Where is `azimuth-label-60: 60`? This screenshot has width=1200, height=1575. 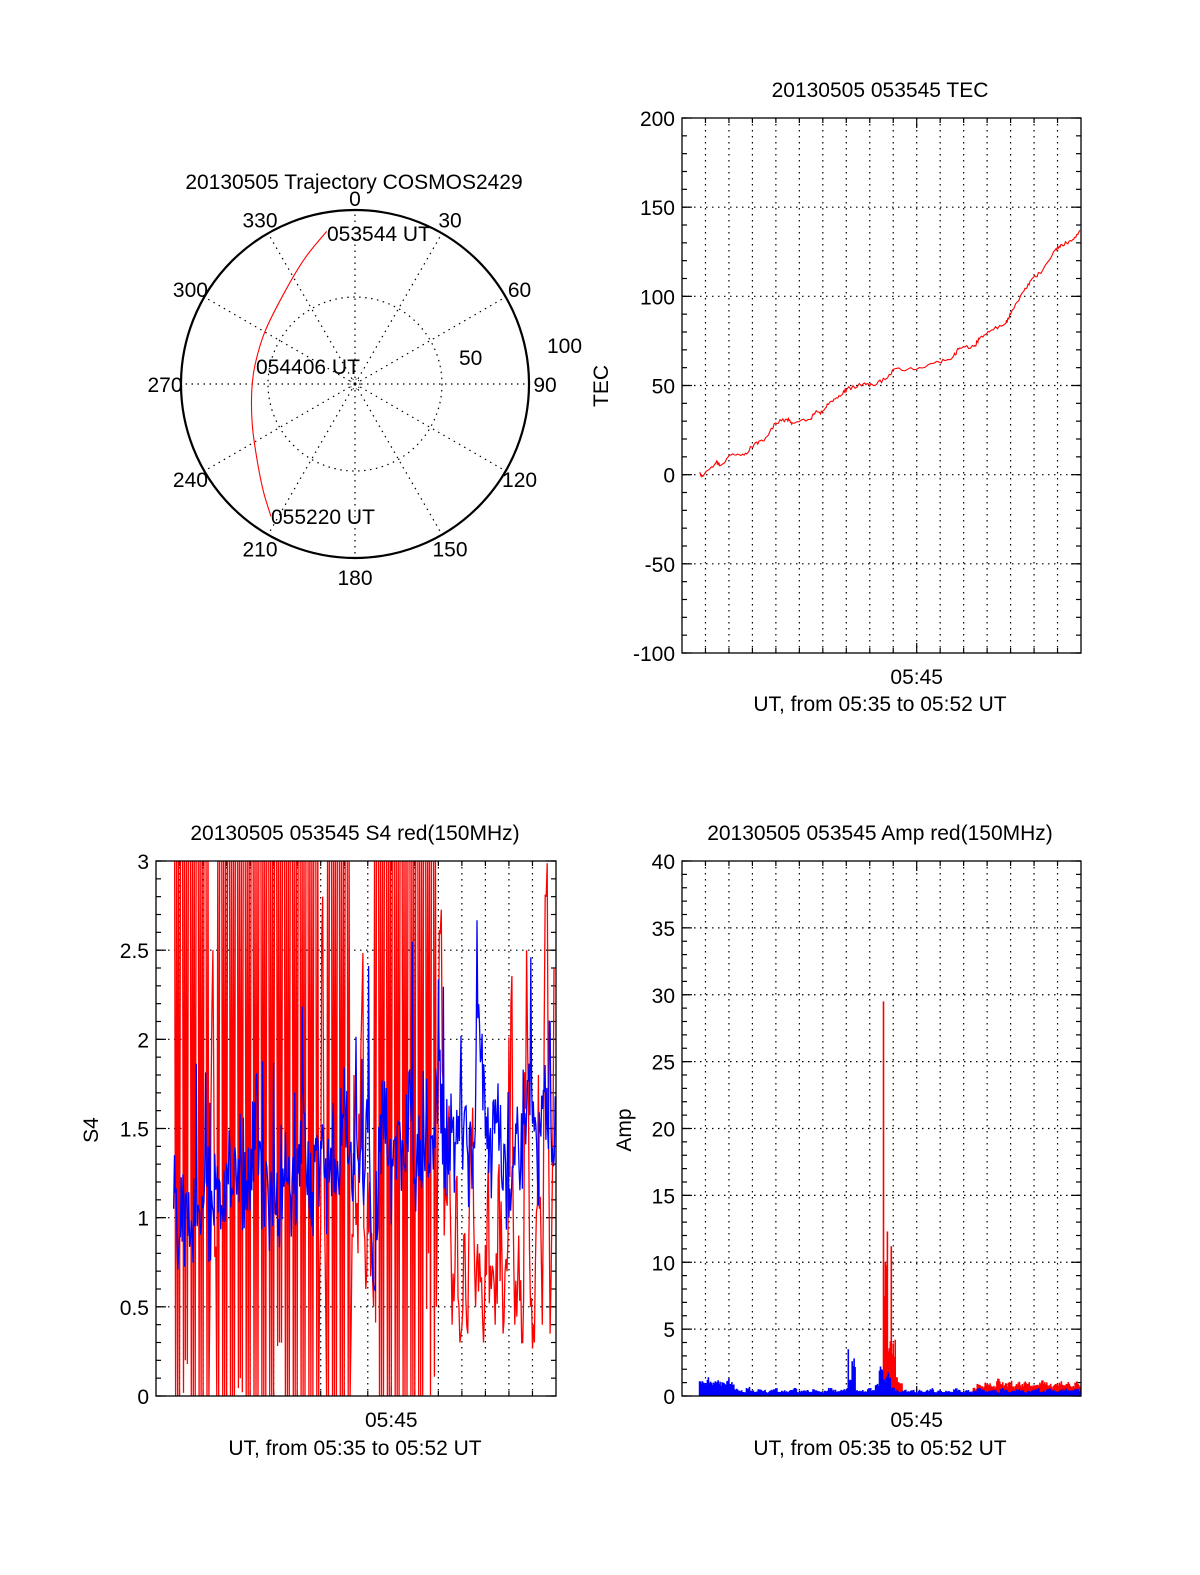 azimuth-label-60: 60 is located at coordinates (519, 290).